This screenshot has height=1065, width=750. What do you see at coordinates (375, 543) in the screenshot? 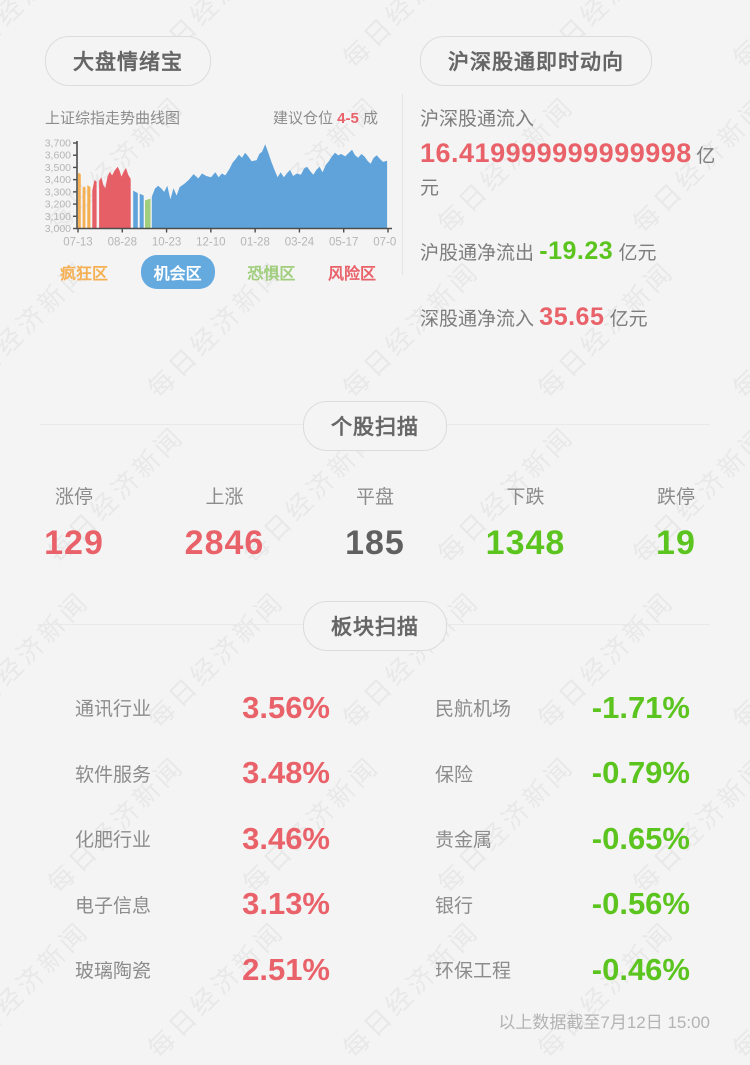
I see `stat-value: 185` at bounding box center [375, 543].